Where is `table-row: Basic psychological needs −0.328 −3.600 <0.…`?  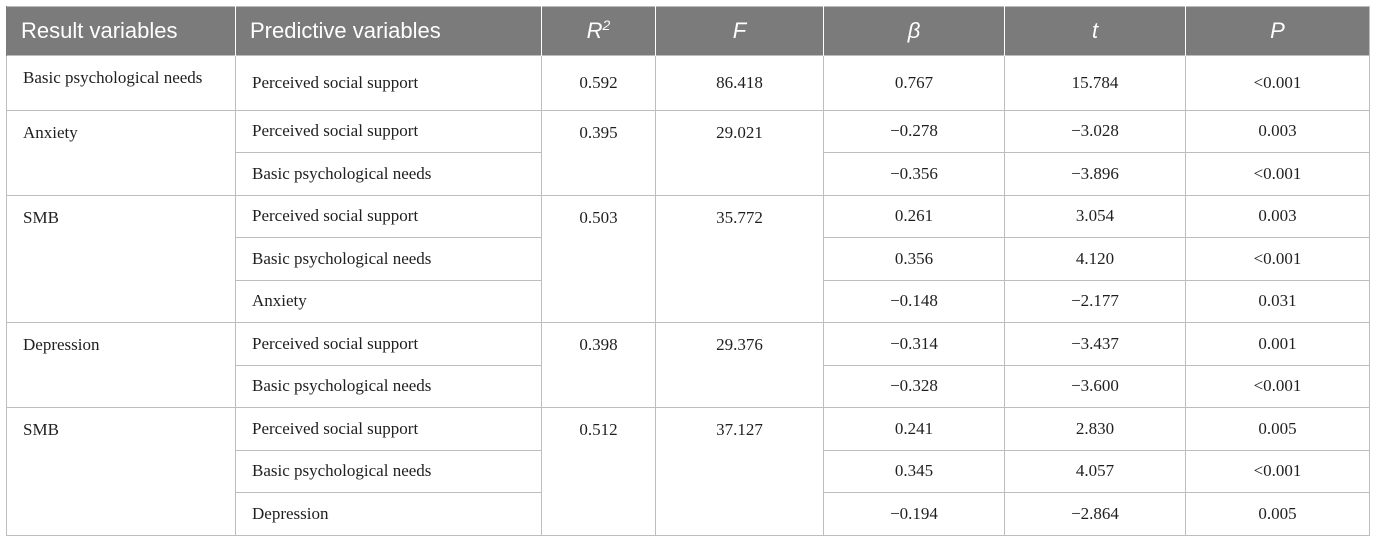
table-row: Basic psychological needs −0.328 −3.600 <0.… is located at coordinates (688, 386).